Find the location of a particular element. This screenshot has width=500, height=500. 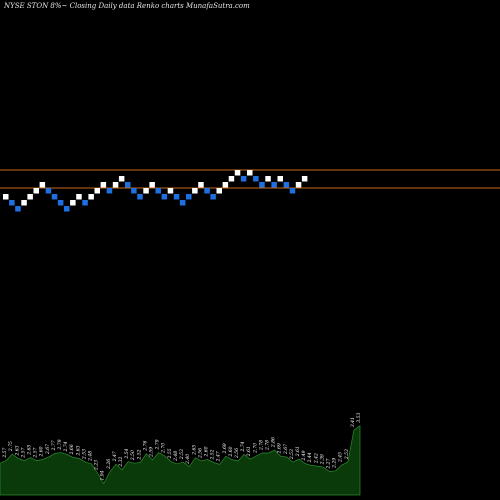

volume-label: 2.29 is located at coordinates (335, 463).